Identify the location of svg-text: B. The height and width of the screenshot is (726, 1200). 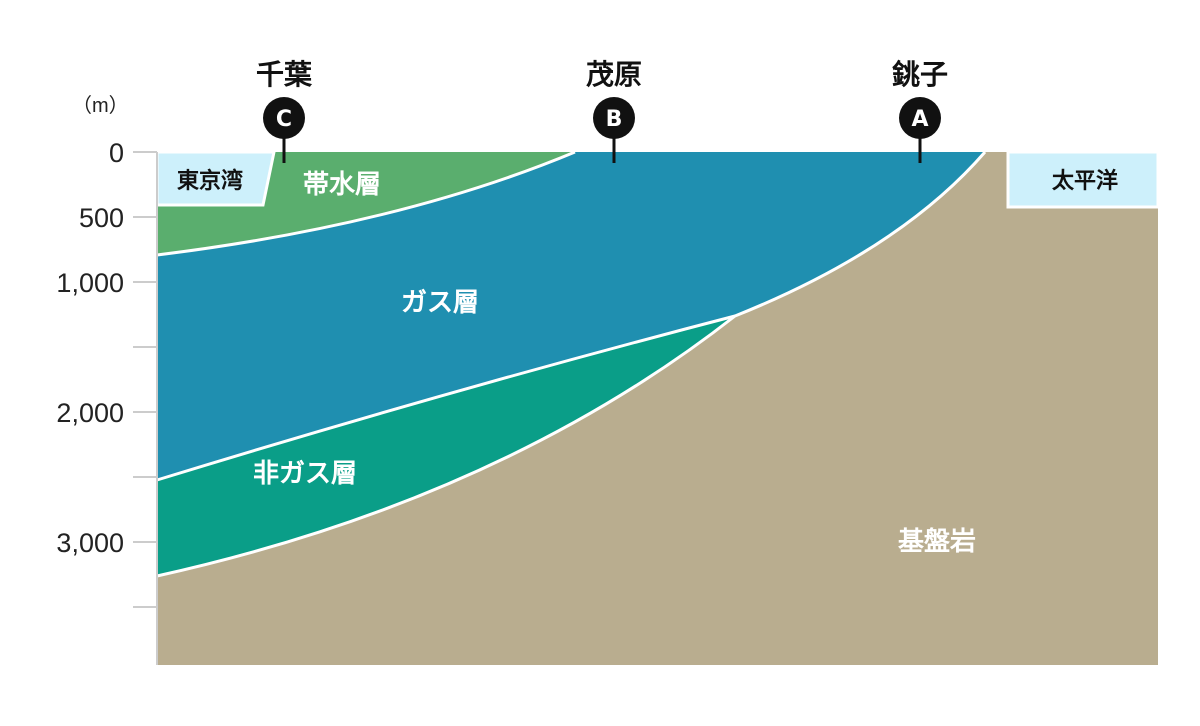
(614, 119).